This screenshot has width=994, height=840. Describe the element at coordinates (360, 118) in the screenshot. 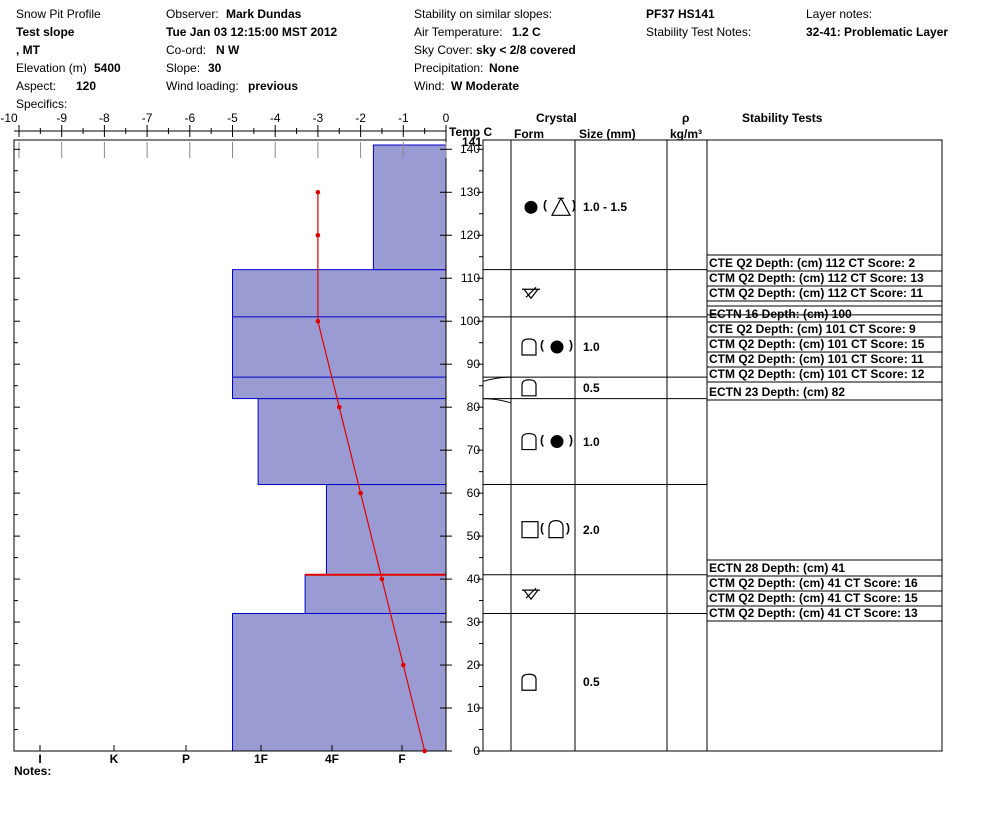

I see `temp-tick-label: -2` at that location.